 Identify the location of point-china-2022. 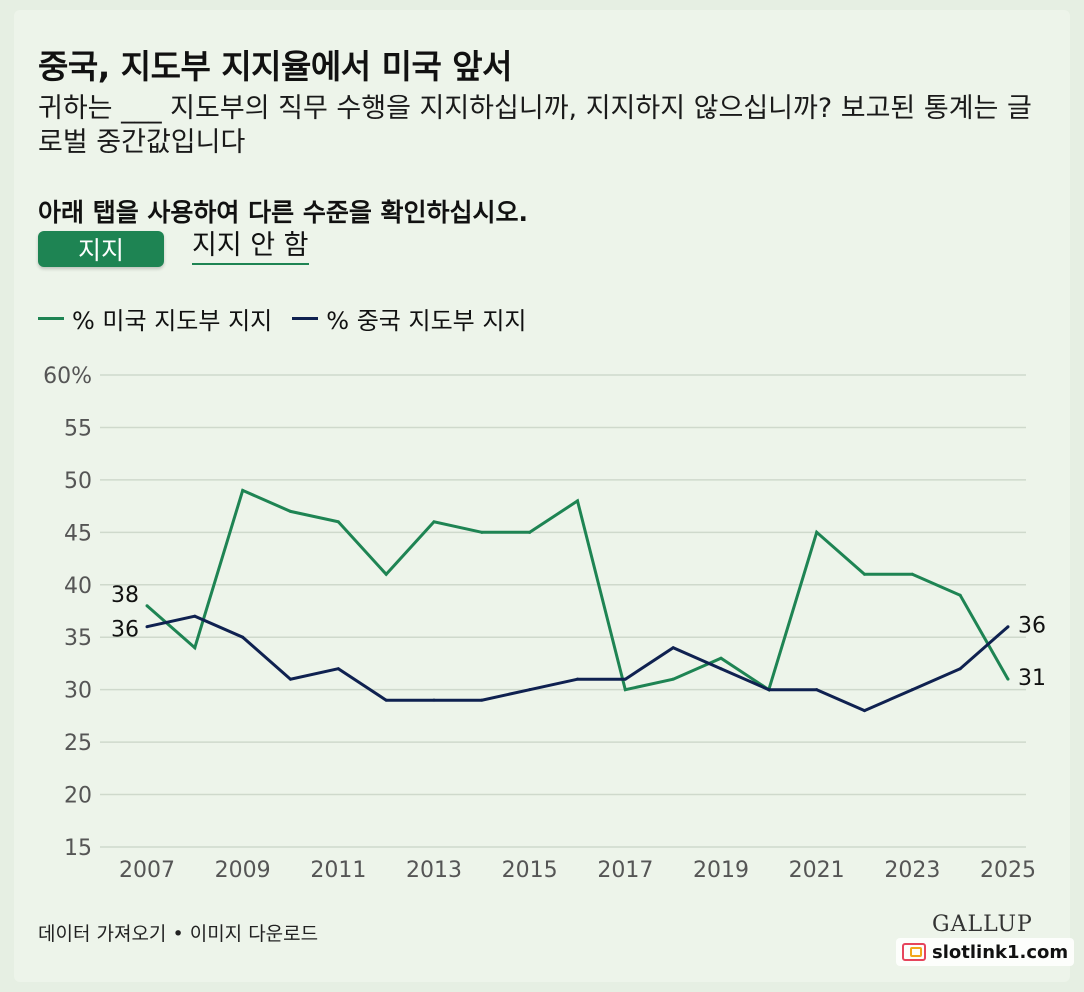
(864, 711).